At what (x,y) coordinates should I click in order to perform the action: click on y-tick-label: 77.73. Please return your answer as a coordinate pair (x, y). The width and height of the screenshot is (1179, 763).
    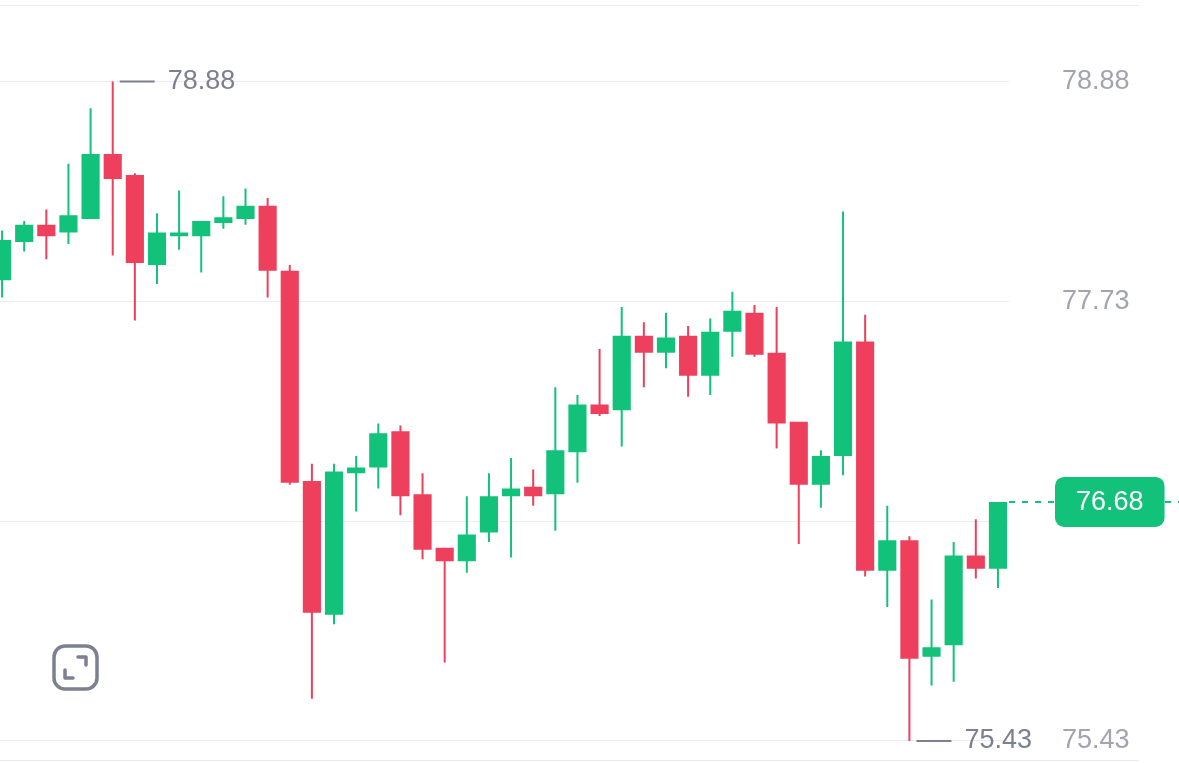
    Looking at the image, I should click on (1096, 299).